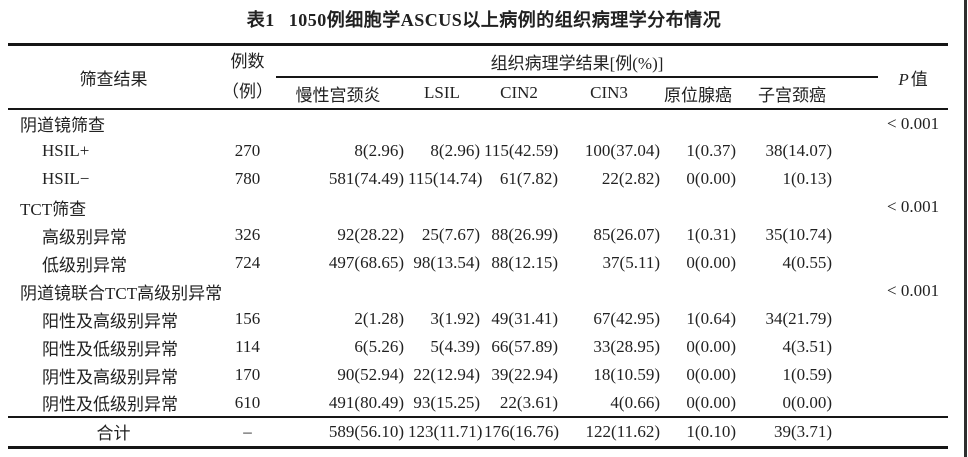  I want to click on value-cell: 37(5.11), so click(631, 262).